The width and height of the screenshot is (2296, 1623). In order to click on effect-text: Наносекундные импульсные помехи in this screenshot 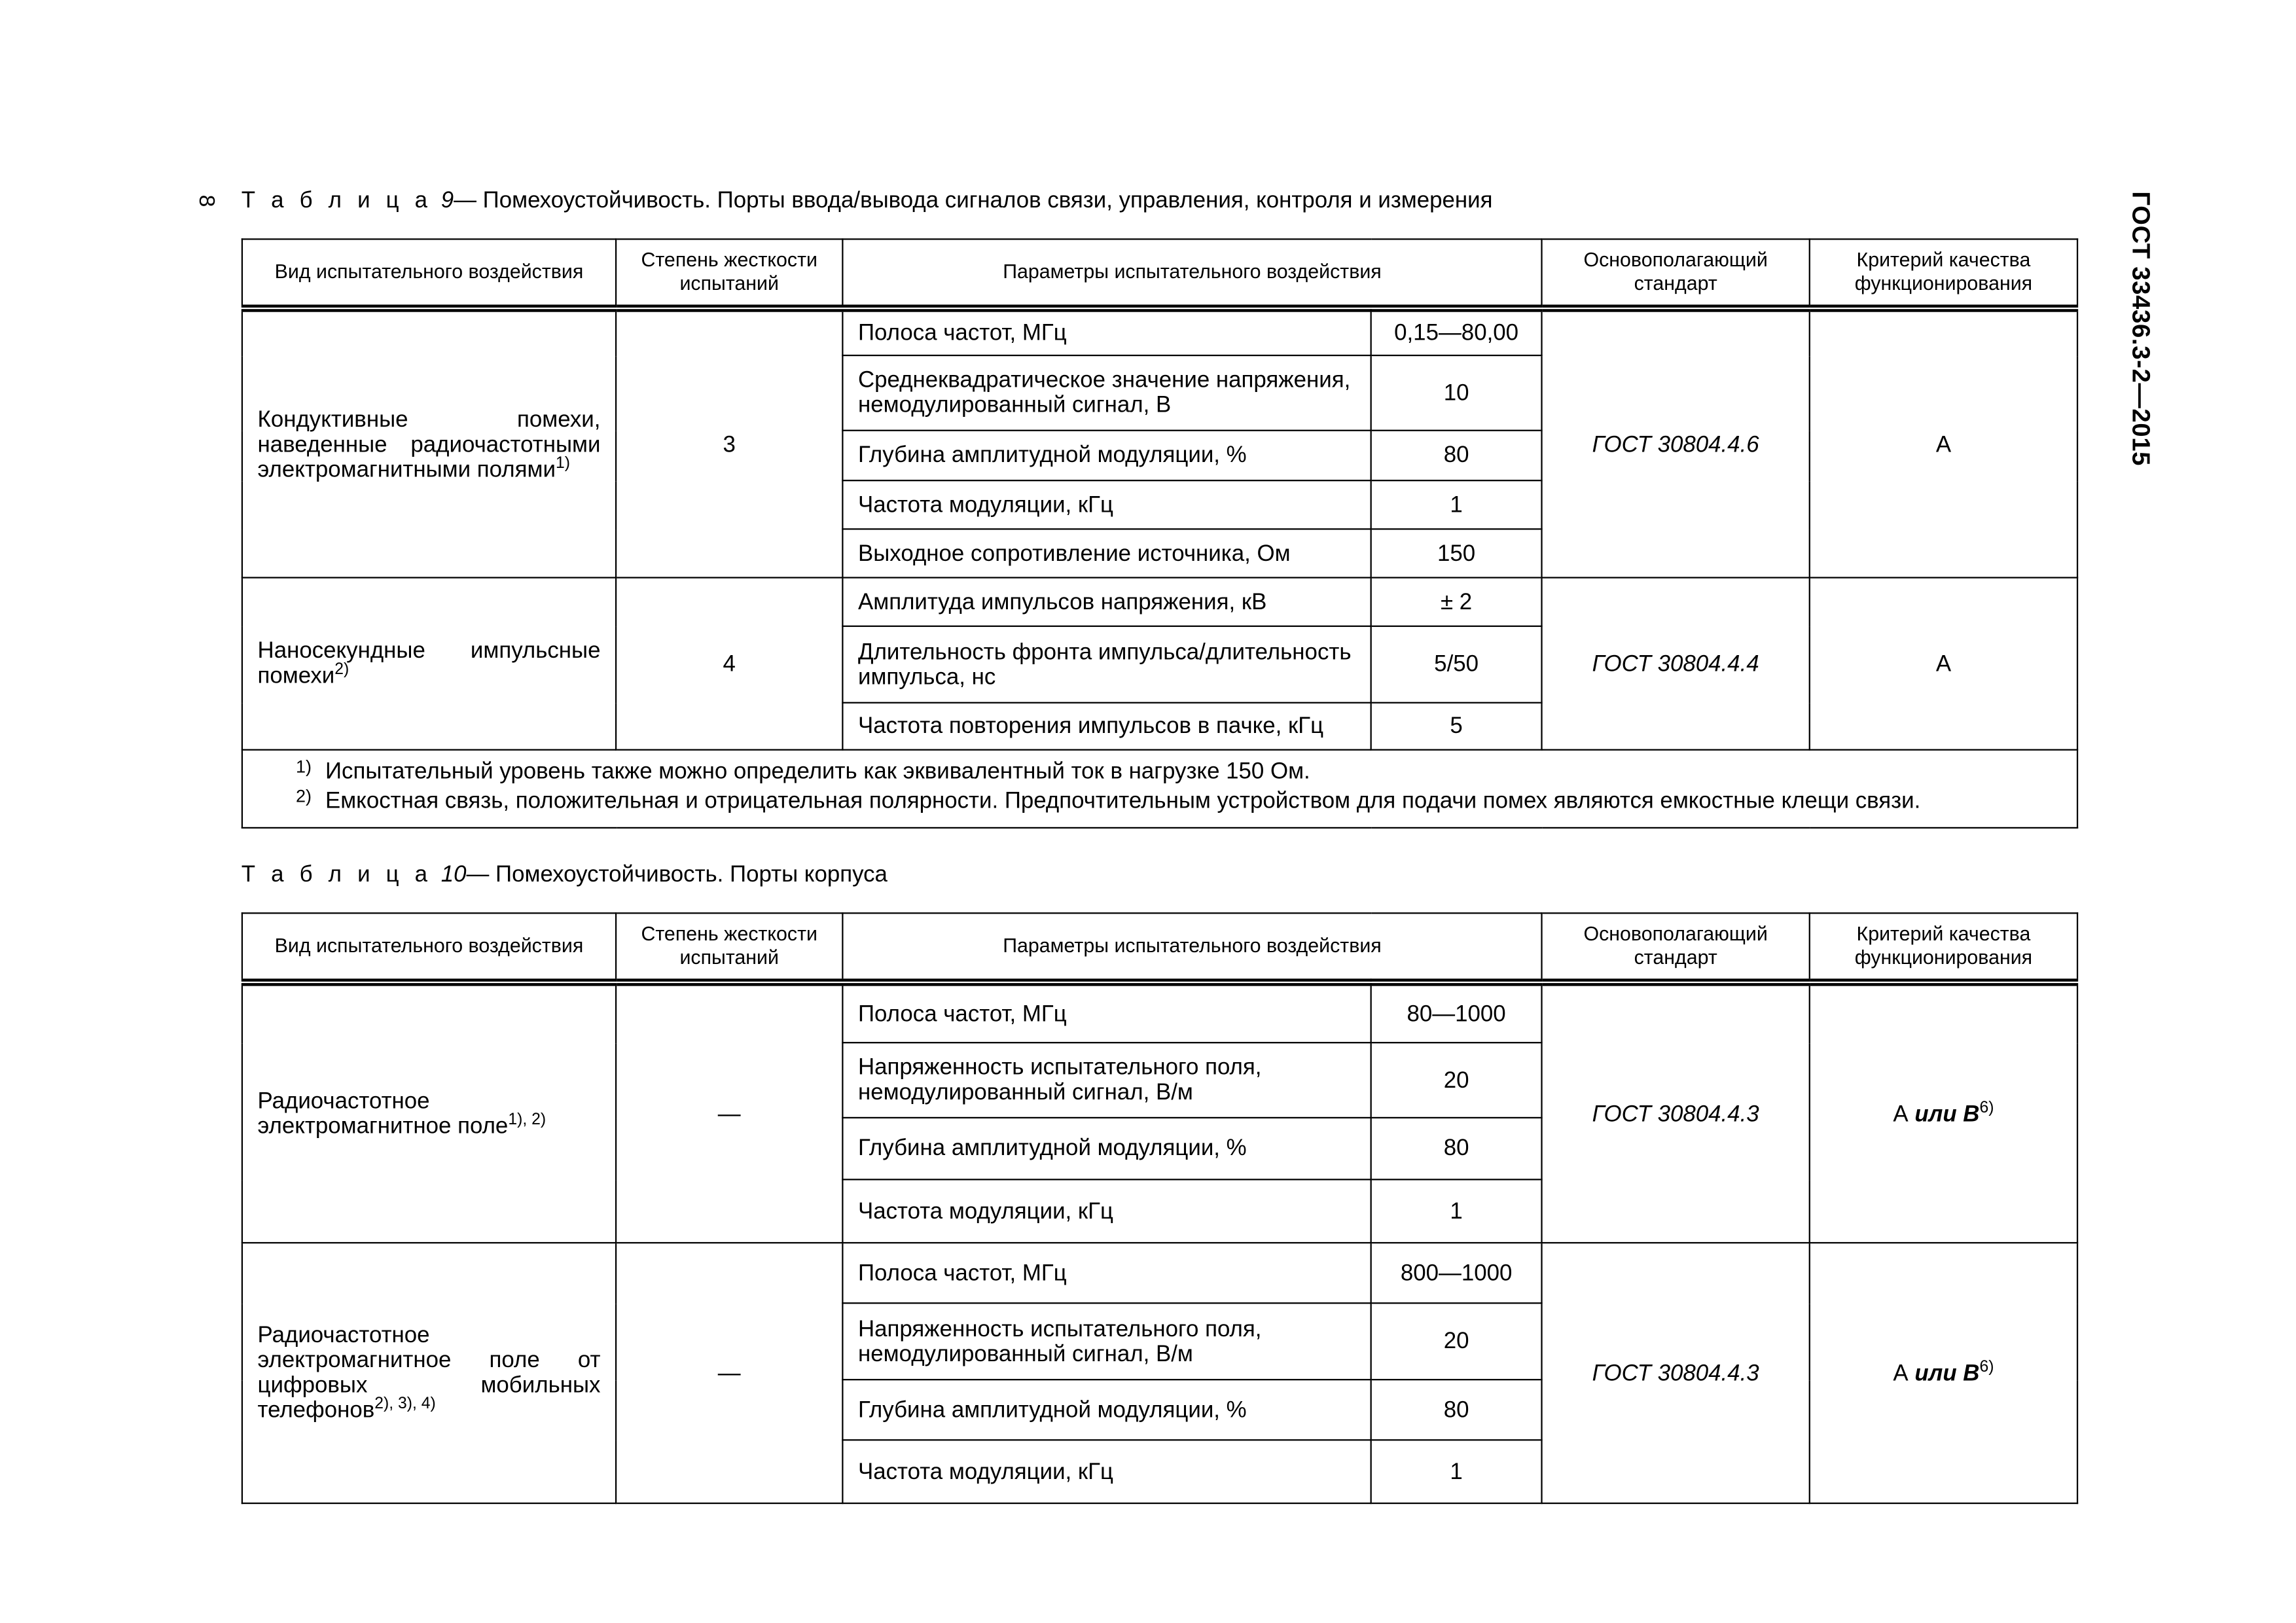, I will do `click(429, 663)`.